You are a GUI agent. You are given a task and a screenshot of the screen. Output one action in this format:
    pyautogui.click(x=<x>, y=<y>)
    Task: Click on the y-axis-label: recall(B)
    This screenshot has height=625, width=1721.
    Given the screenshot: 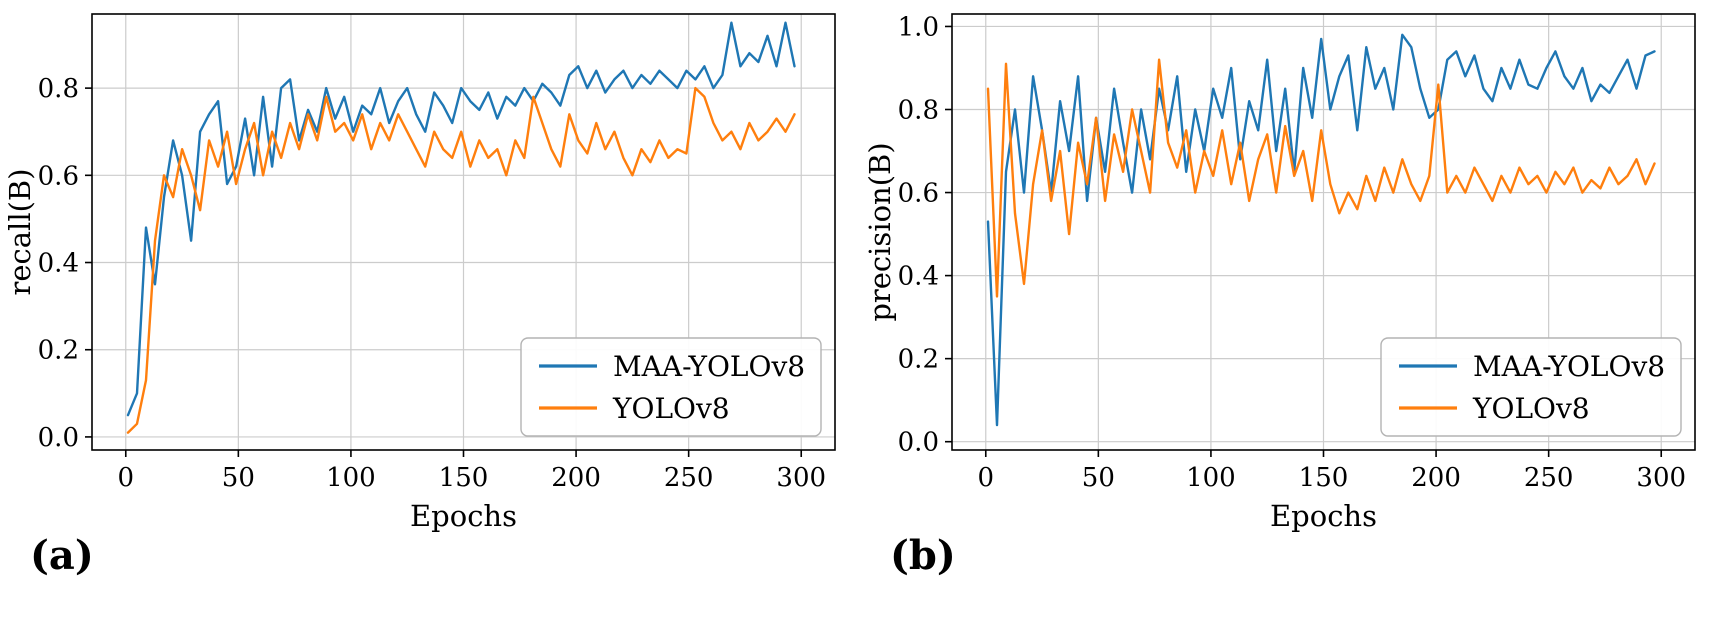 What is the action you would take?
    pyautogui.click(x=20, y=231)
    